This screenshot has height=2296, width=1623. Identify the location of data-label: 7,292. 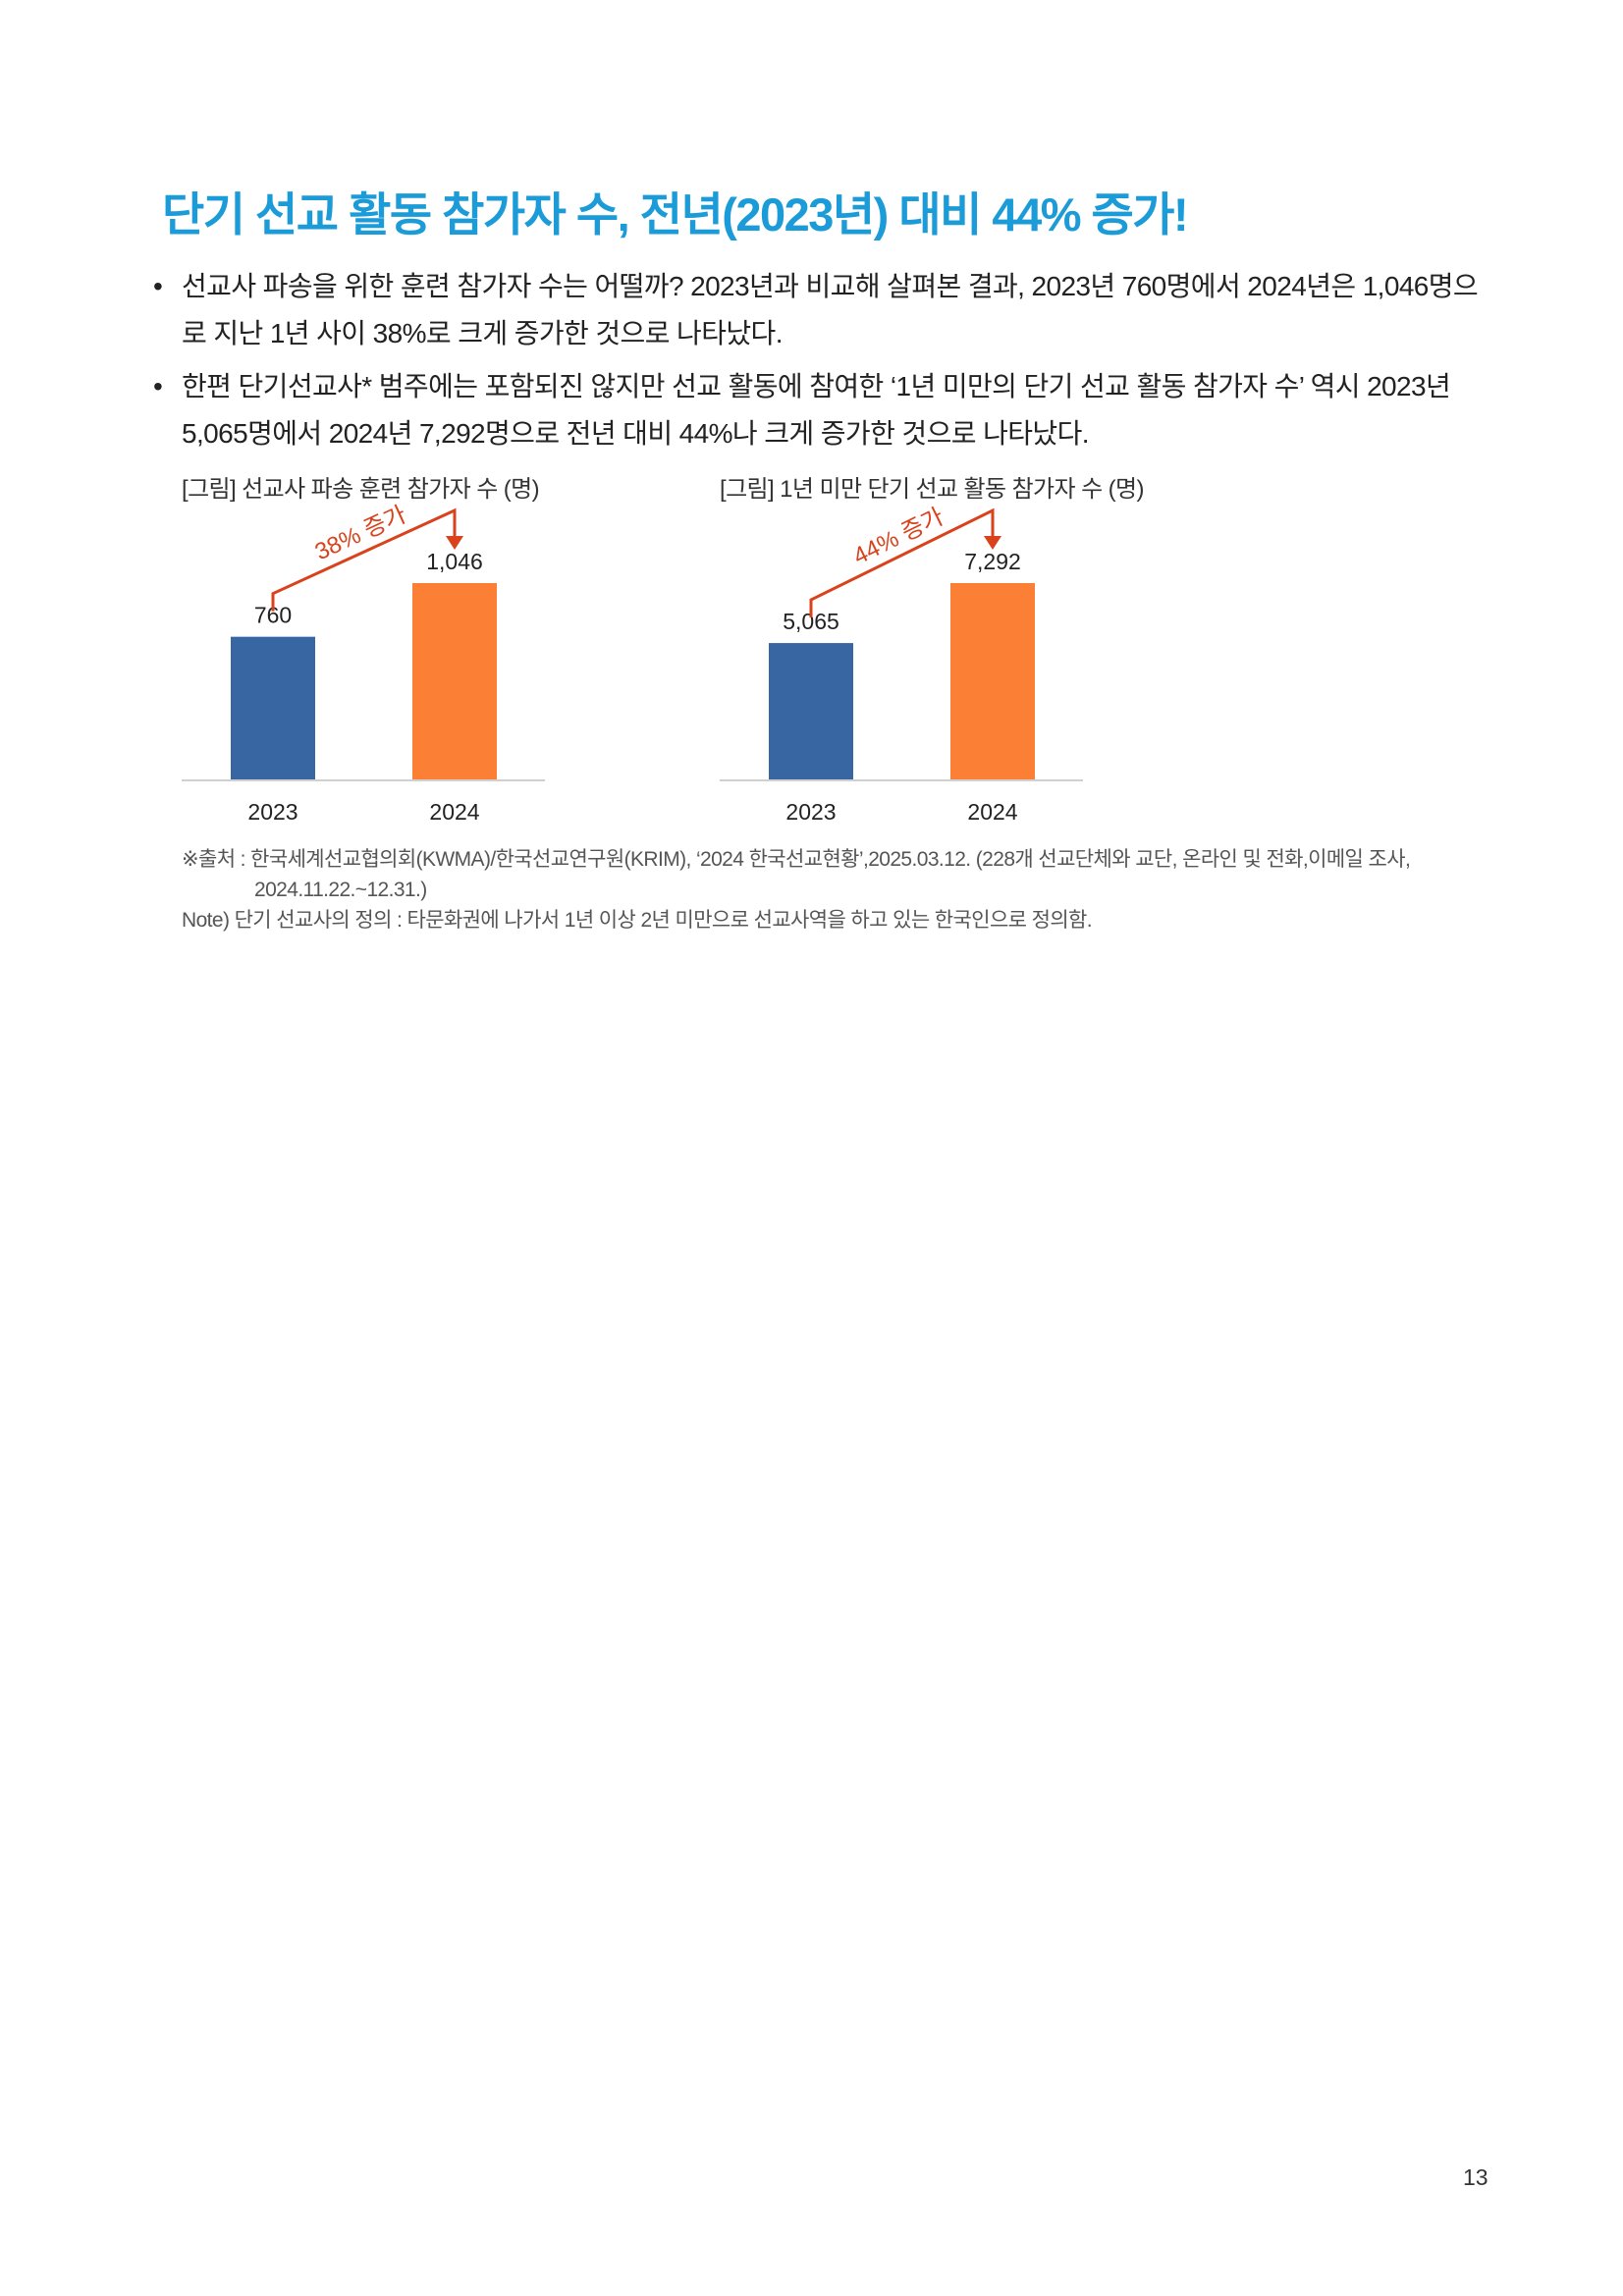
(992, 561).